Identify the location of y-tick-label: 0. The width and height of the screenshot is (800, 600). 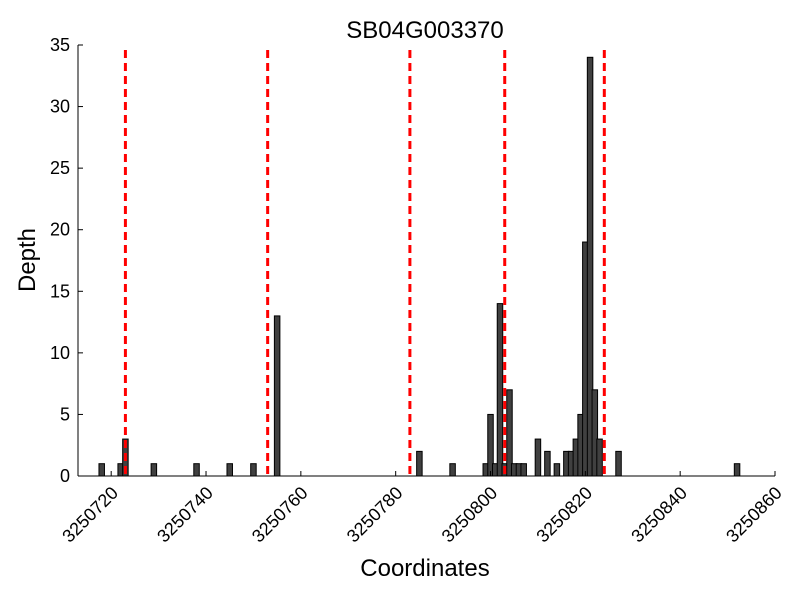
(65, 476).